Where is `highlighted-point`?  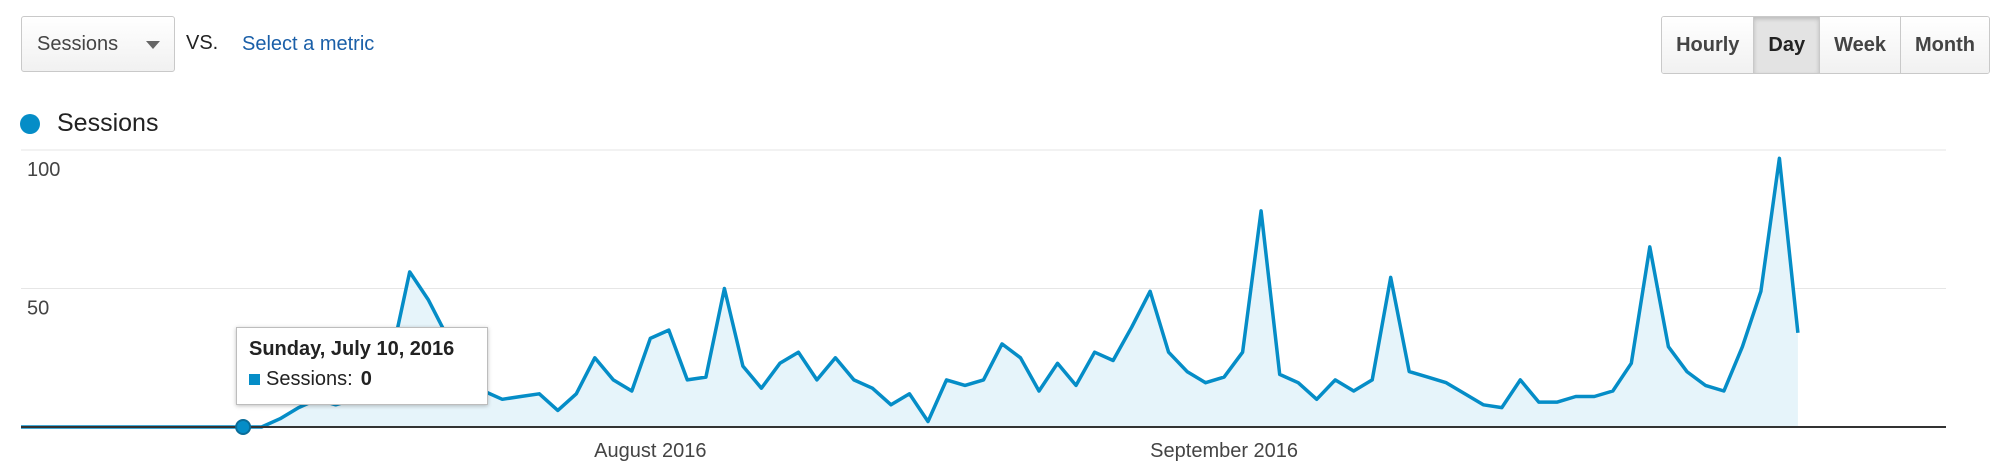
highlighted-point is located at coordinates (243, 427).